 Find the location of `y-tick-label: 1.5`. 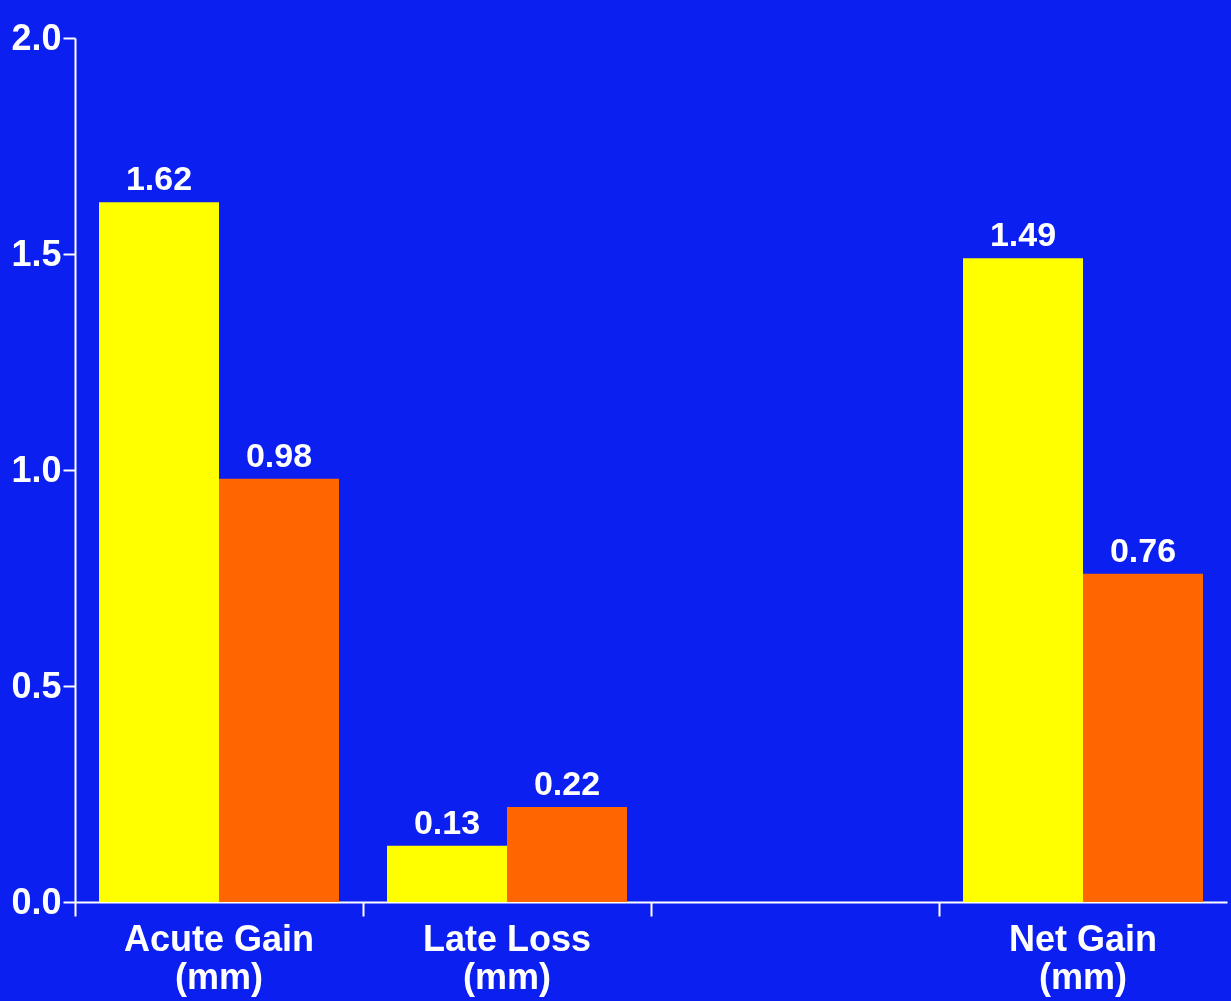

y-tick-label: 1.5 is located at coordinates (36, 253).